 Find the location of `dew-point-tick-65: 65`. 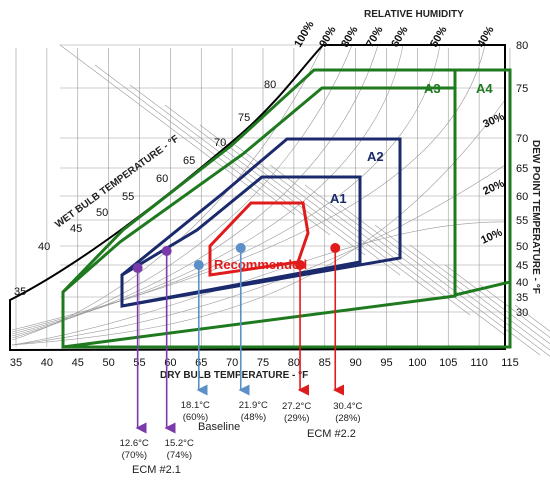

dew-point-tick-65: 65 is located at coordinates (522, 169).